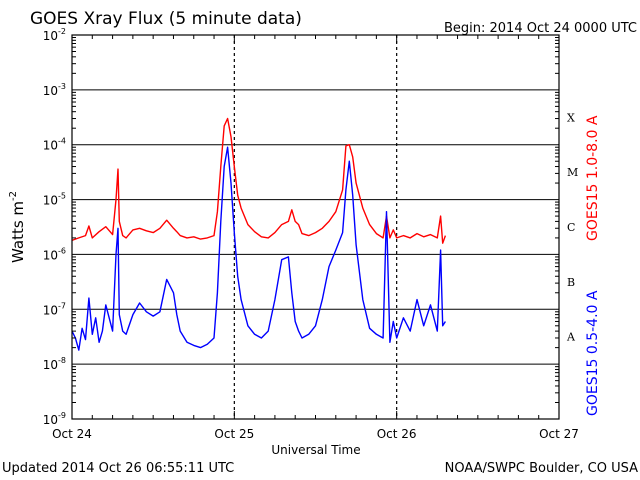 The height and width of the screenshot is (480, 640). Describe the element at coordinates (397, 434) in the screenshot. I see `x-tick-label: Oct 26` at that location.